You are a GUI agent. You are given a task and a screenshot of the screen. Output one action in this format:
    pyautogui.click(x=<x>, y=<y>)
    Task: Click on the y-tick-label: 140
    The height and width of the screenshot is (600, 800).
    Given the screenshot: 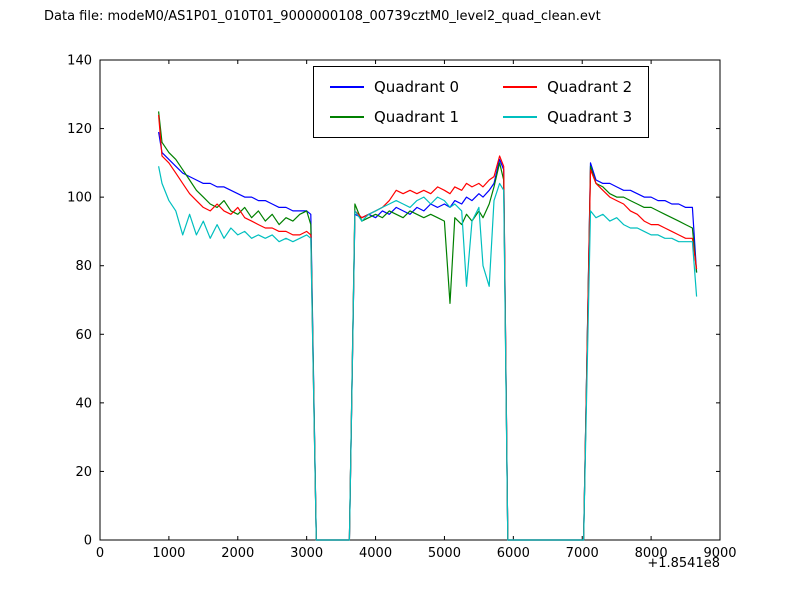 What is the action you would take?
    pyautogui.click(x=79, y=61)
    